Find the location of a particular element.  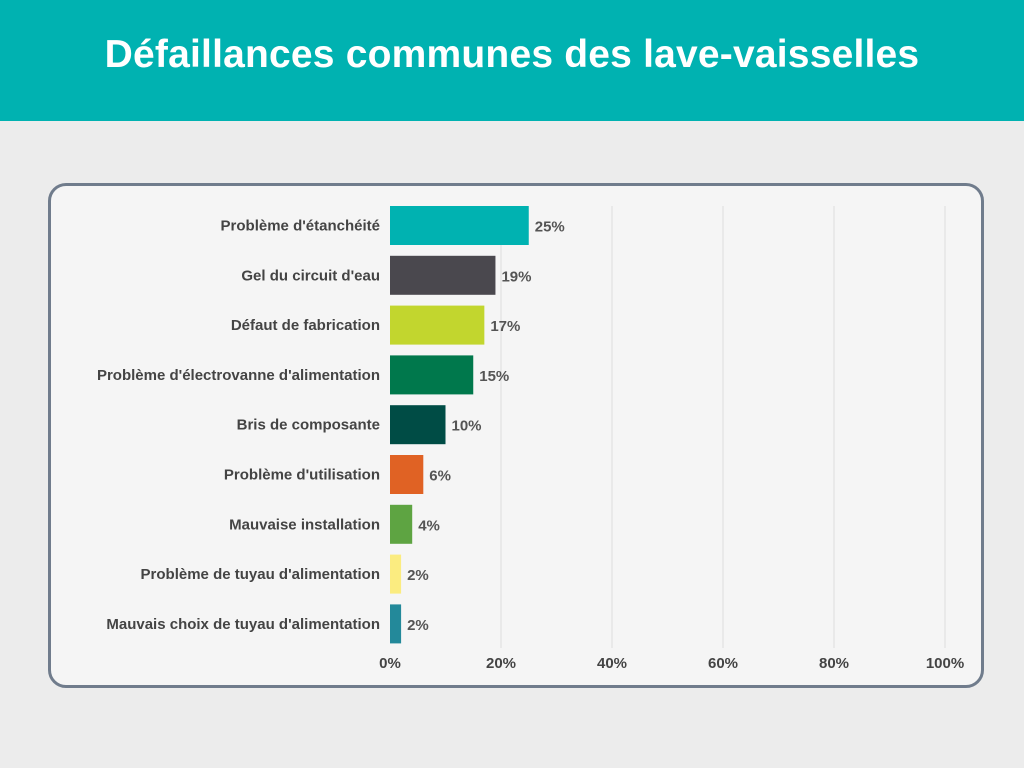

value-label: 6% is located at coordinates (440, 476).